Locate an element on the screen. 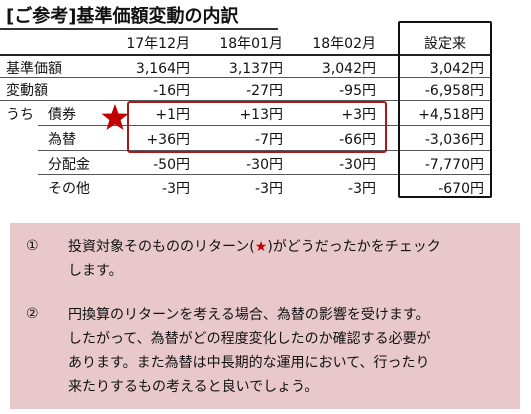 Image resolution: width=531 pixels, height=414 pixels. col-header-feb: 18年02月 is located at coordinates (344, 44).